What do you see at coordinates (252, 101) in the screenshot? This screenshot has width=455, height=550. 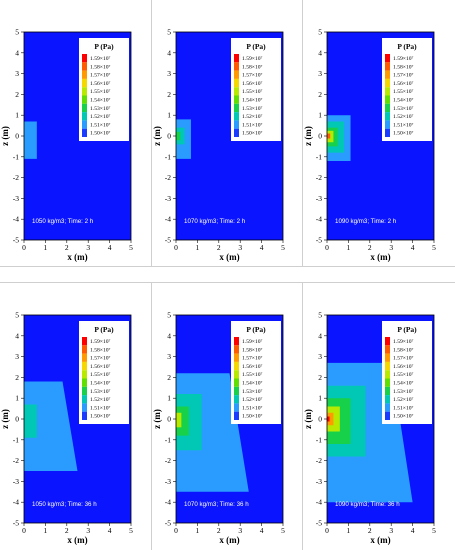 I see `legend-label-6: 1.54×10⁷` at bounding box center [252, 101].